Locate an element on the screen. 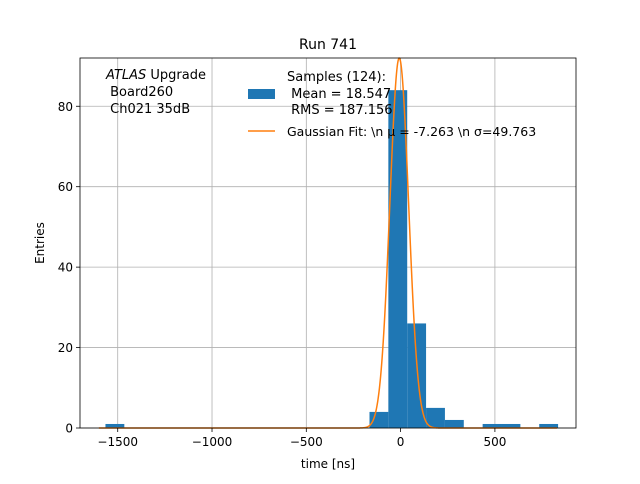 This screenshot has width=640, height=484. x-tick-label-3: 0 is located at coordinates (401, 442).